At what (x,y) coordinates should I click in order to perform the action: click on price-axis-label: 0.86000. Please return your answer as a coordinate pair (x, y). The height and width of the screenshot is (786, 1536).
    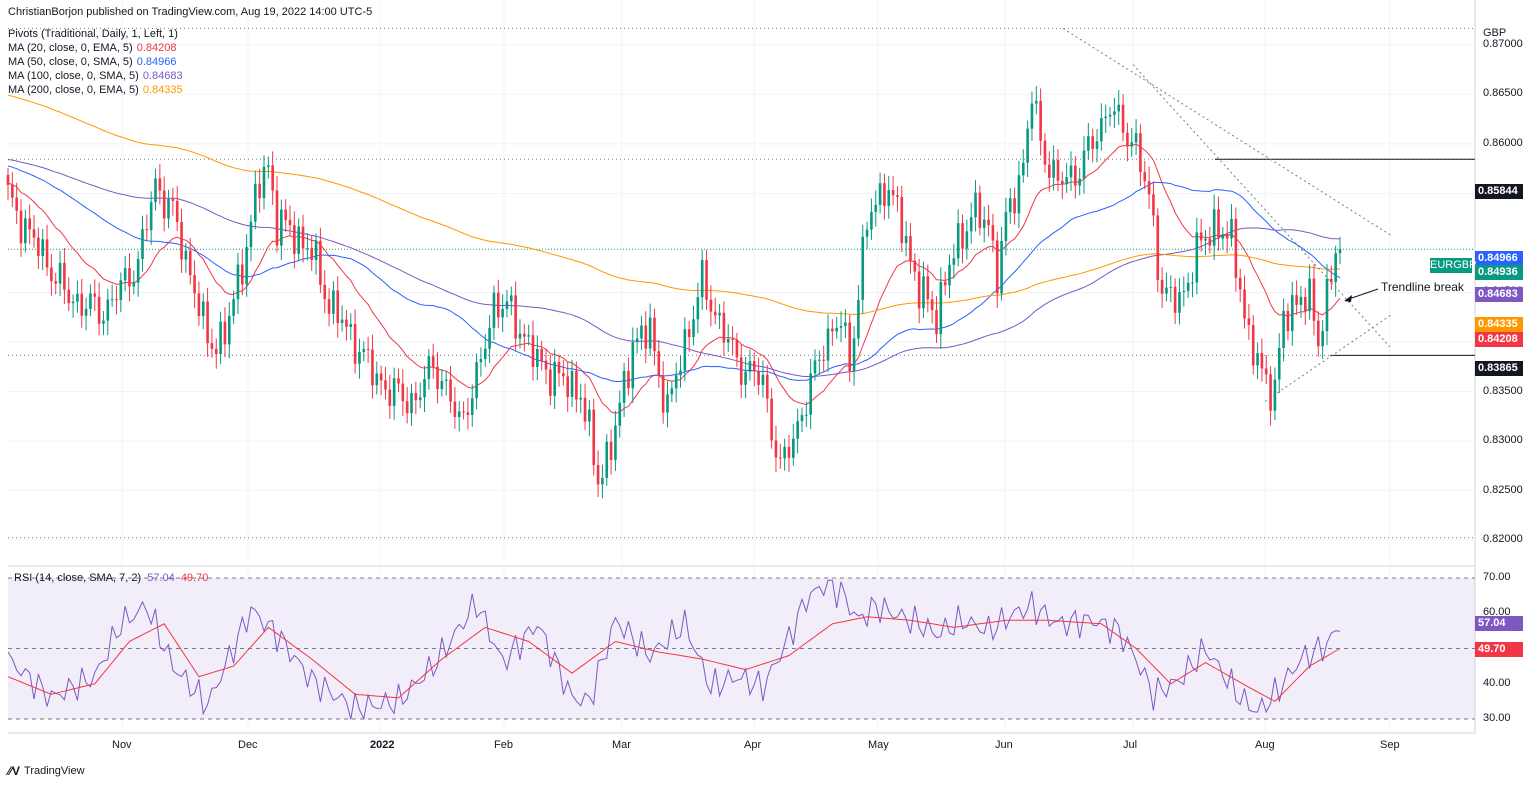
    Looking at the image, I should click on (1503, 142).